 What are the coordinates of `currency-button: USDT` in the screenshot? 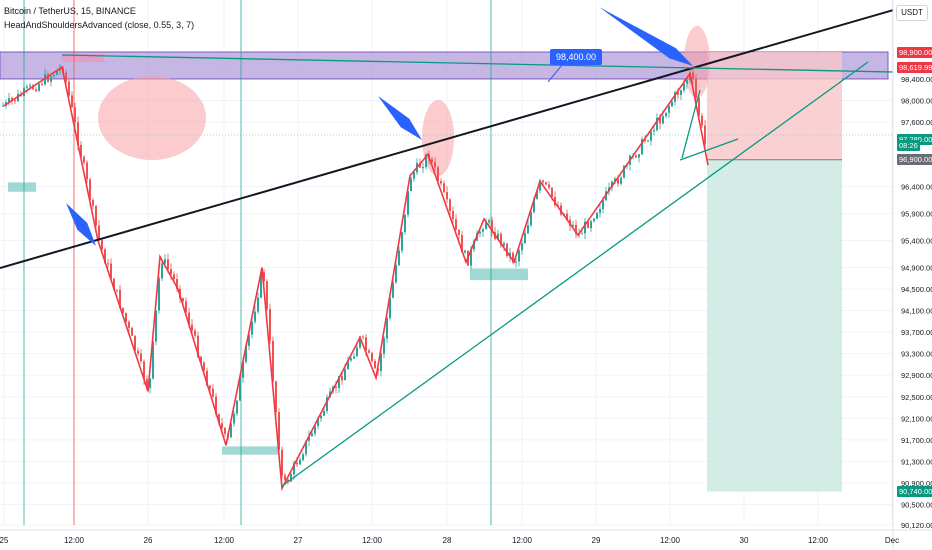 It's located at (912, 13).